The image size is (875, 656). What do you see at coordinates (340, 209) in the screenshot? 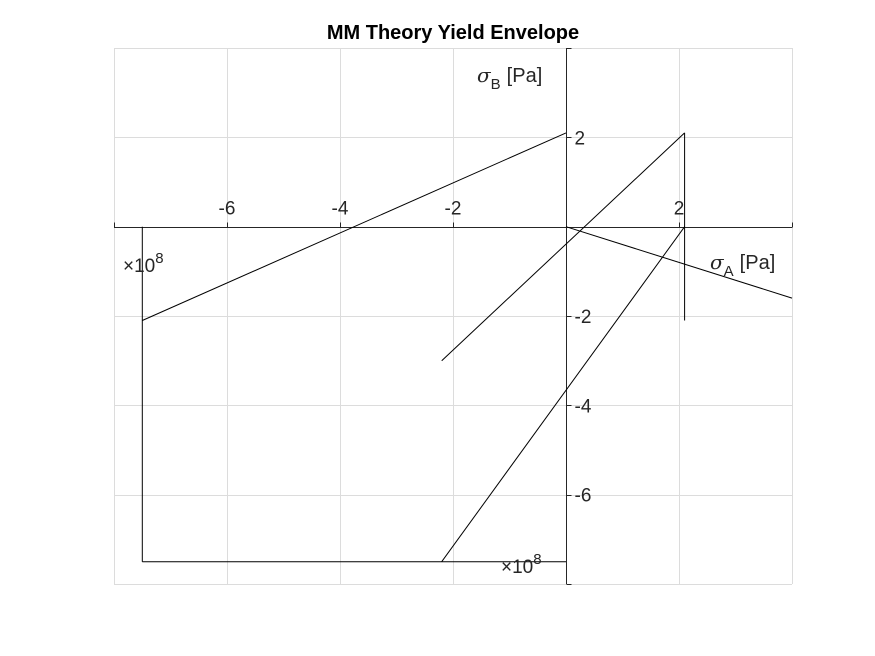
I see `x-tick-label: -4` at bounding box center [340, 209].